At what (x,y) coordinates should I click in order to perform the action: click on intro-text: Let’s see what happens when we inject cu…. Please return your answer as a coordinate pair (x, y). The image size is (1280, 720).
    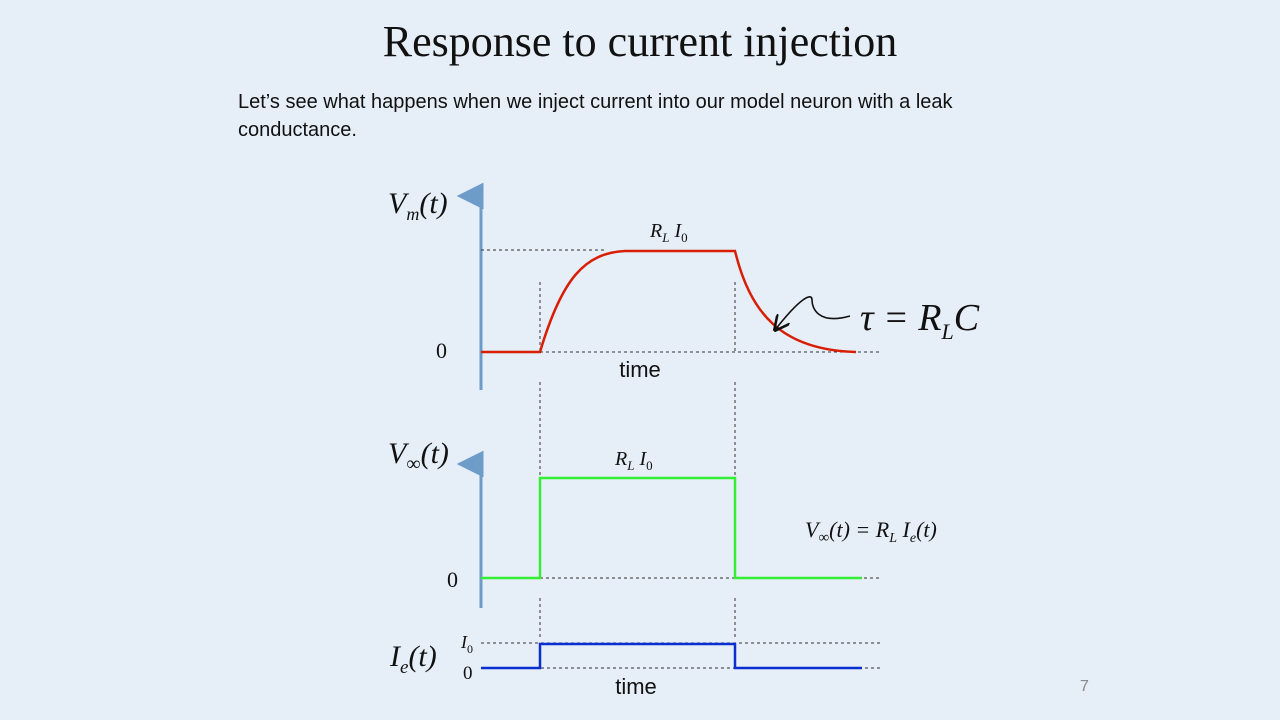
    Looking at the image, I should click on (595, 116).